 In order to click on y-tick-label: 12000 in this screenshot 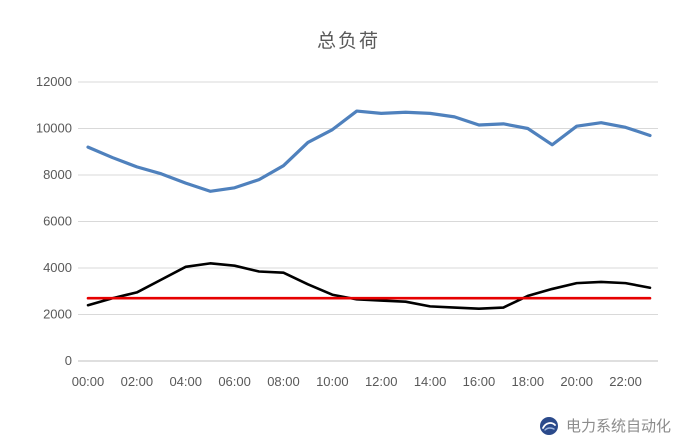, I will do `click(54, 81)`.